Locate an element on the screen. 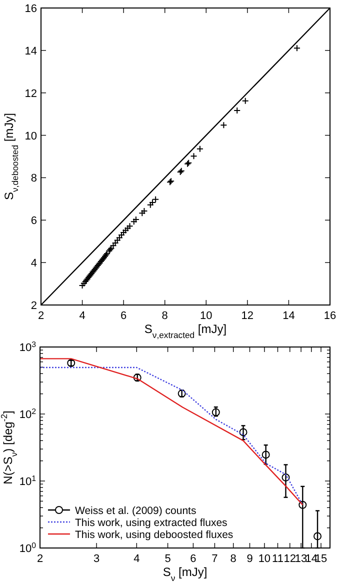  x-tick-label: 11 is located at coordinates (278, 559).